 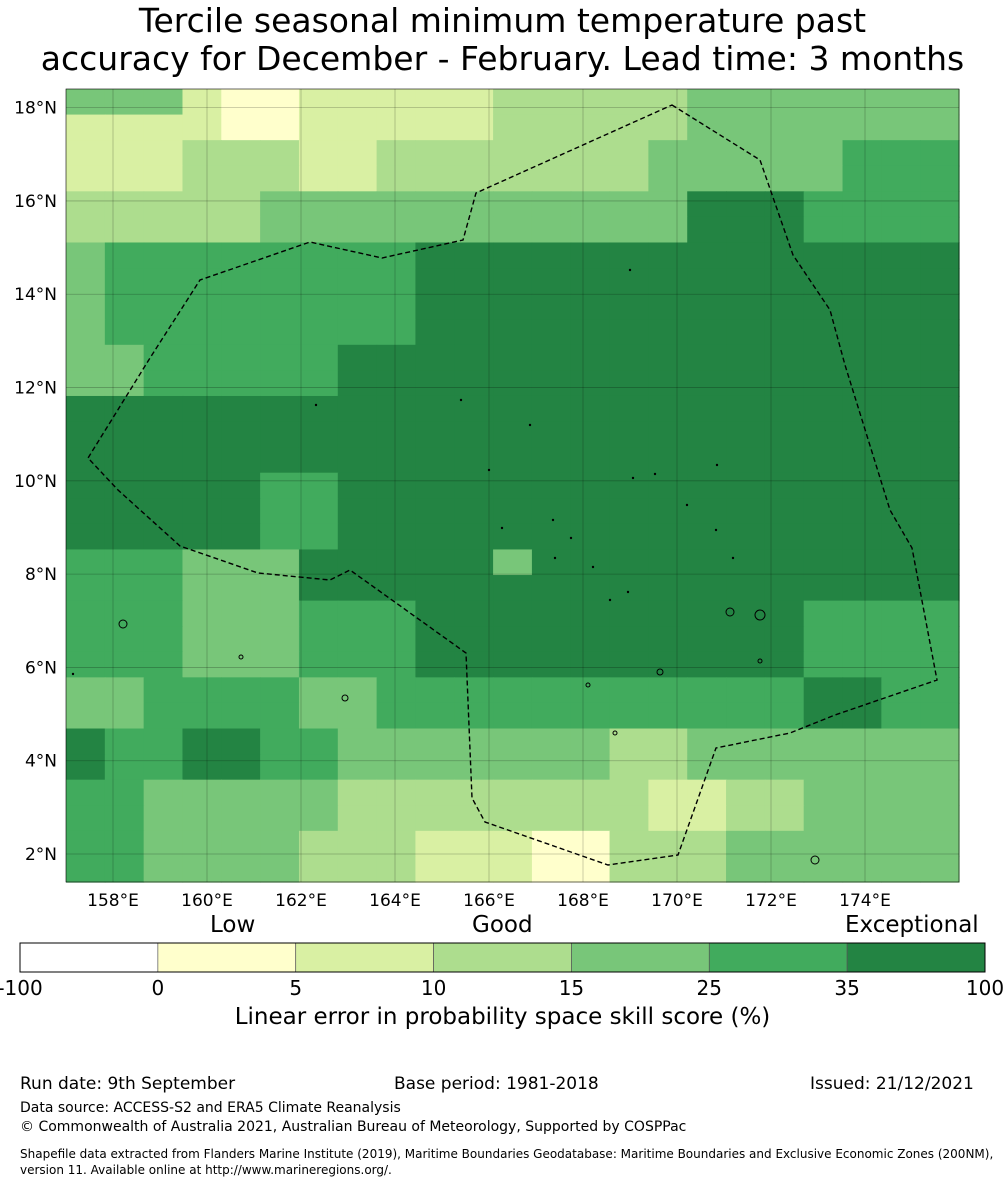 What do you see at coordinates (128, 1084) in the screenshot?
I see `run-date: Run date: 9th September` at bounding box center [128, 1084].